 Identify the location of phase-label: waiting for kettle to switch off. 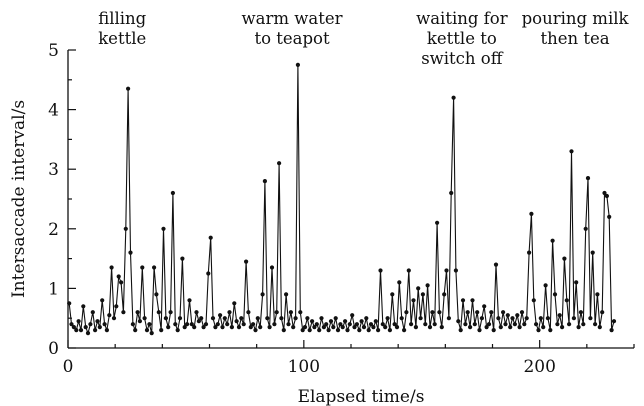
(462, 38).